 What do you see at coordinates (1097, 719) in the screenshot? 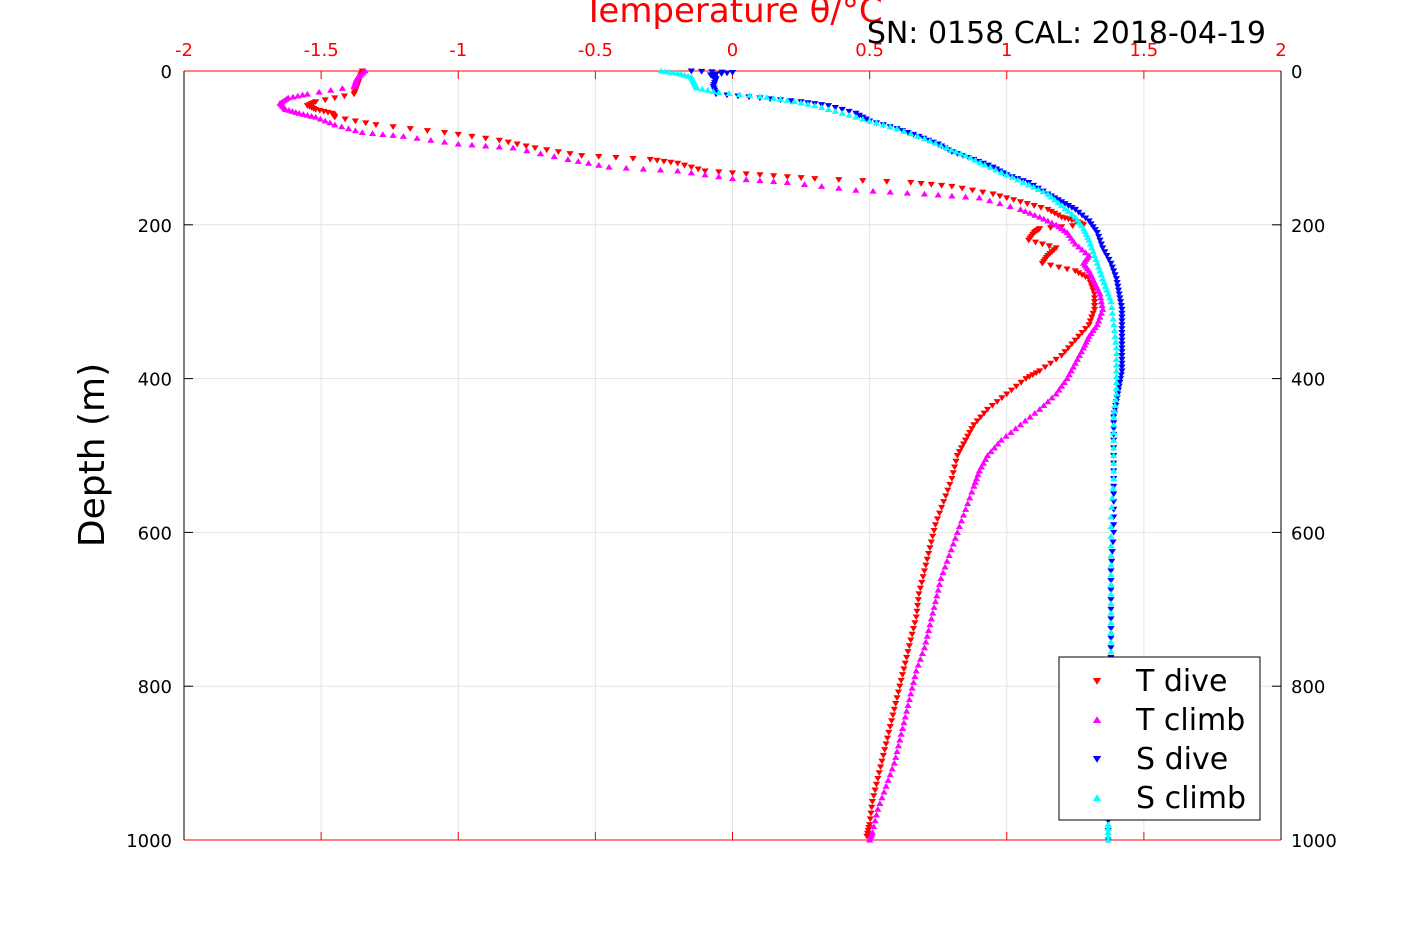
I see `legend-marker` at bounding box center [1097, 719].